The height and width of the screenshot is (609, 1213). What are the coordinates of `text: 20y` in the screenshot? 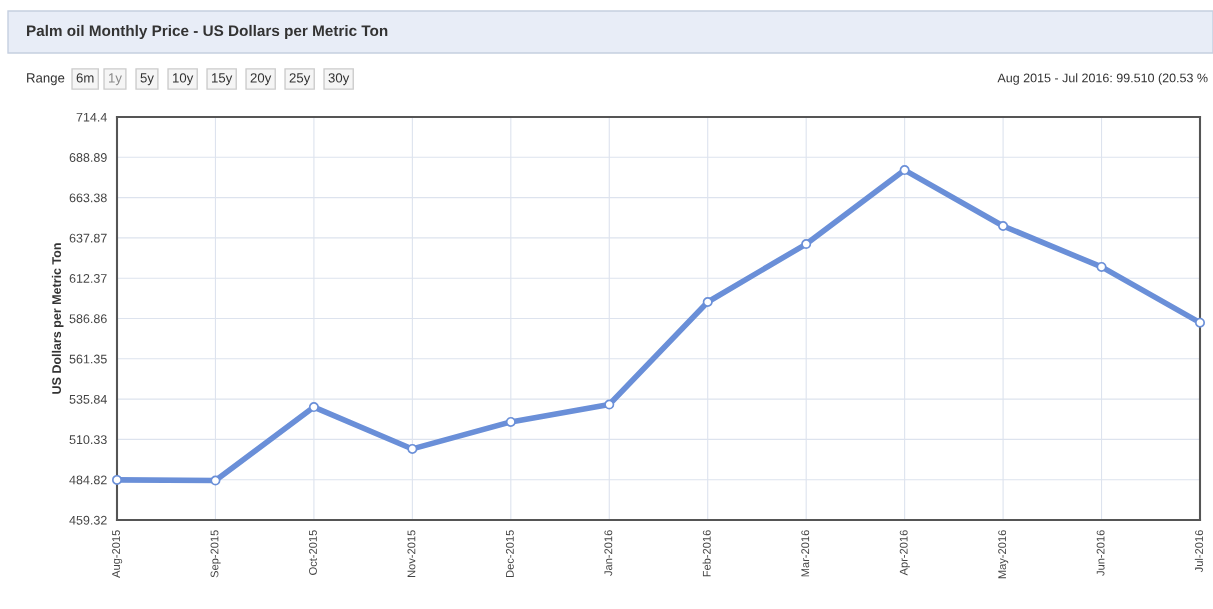 It's located at (261, 79).